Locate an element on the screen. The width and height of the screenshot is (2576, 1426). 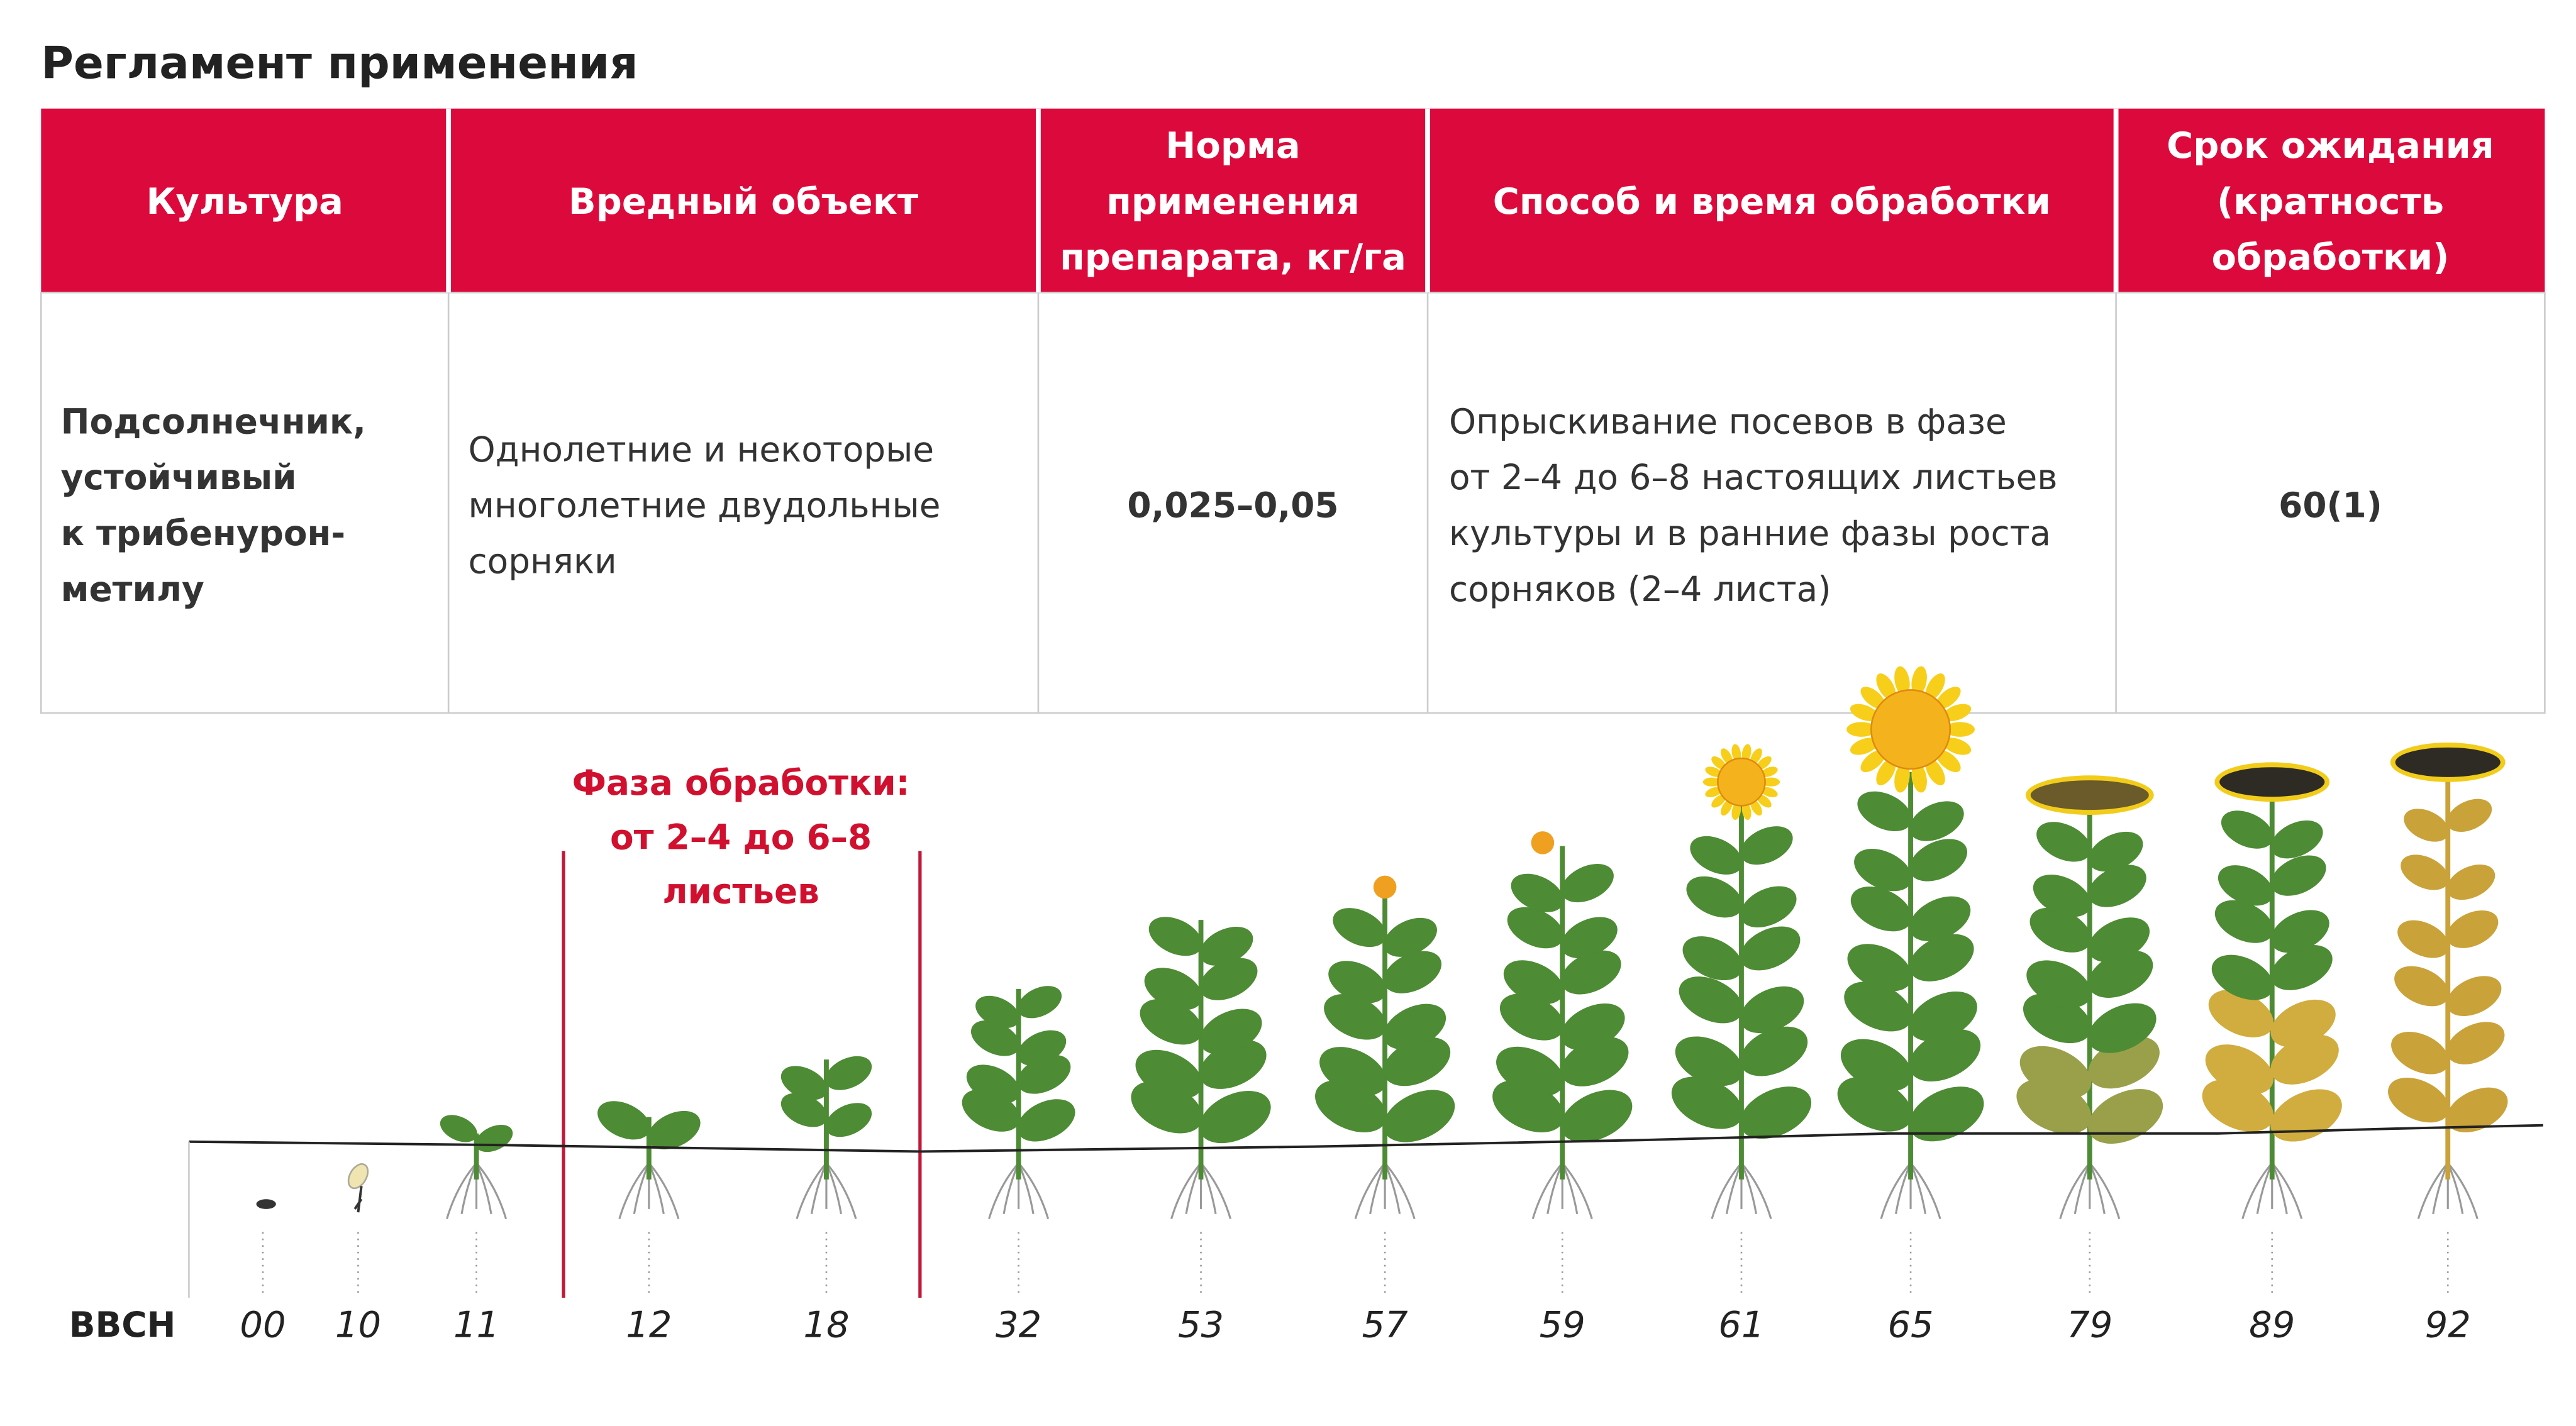
phase-label: листьев is located at coordinates (740, 891).